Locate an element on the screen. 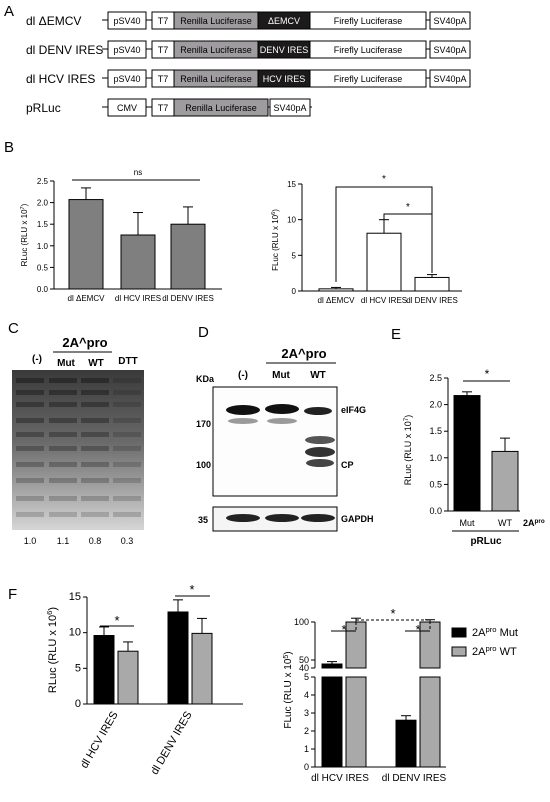 Image resolution: width=550 pixels, height=802 pixels. panel-label-b: B is located at coordinates (9, 147).